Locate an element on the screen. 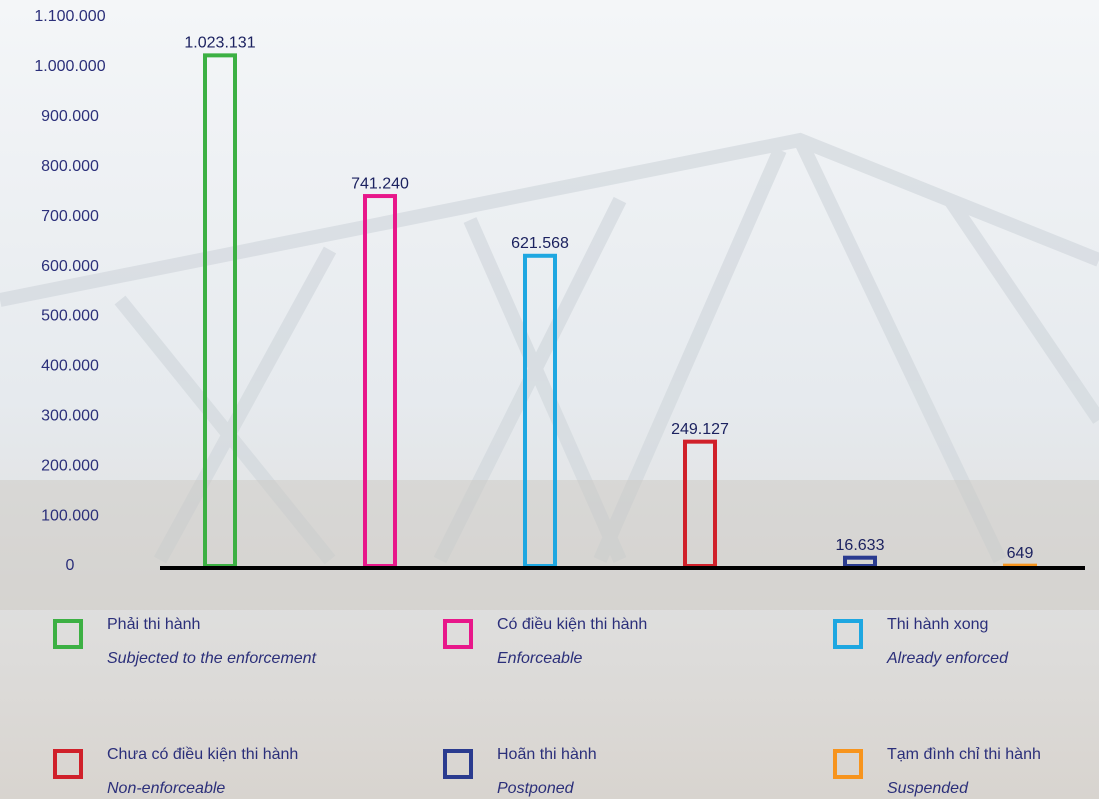 Image resolution: width=1099 pixels, height=799 pixels. y-tick-label: 800.000 is located at coordinates (70, 166).